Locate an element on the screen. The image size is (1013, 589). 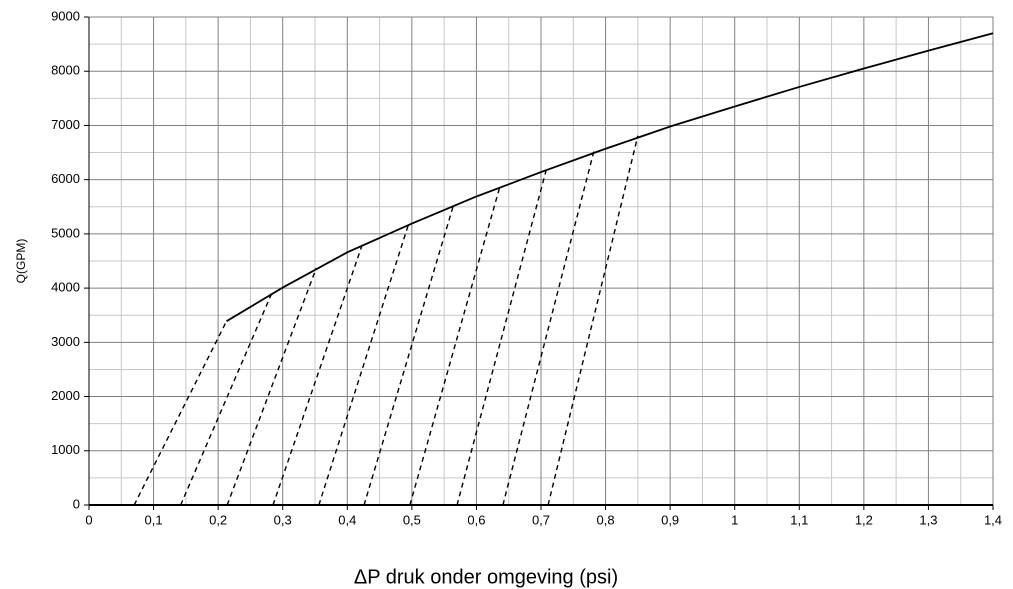
y-tick-label: 4000 is located at coordinates (65, 287).